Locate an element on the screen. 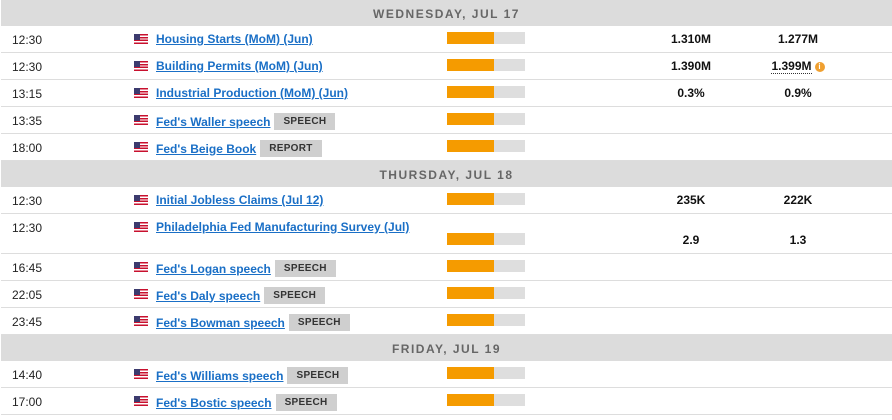 This screenshot has width=892, height=420. event-cell: Fed's Logan speech SPEECH is located at coordinates (246, 268).